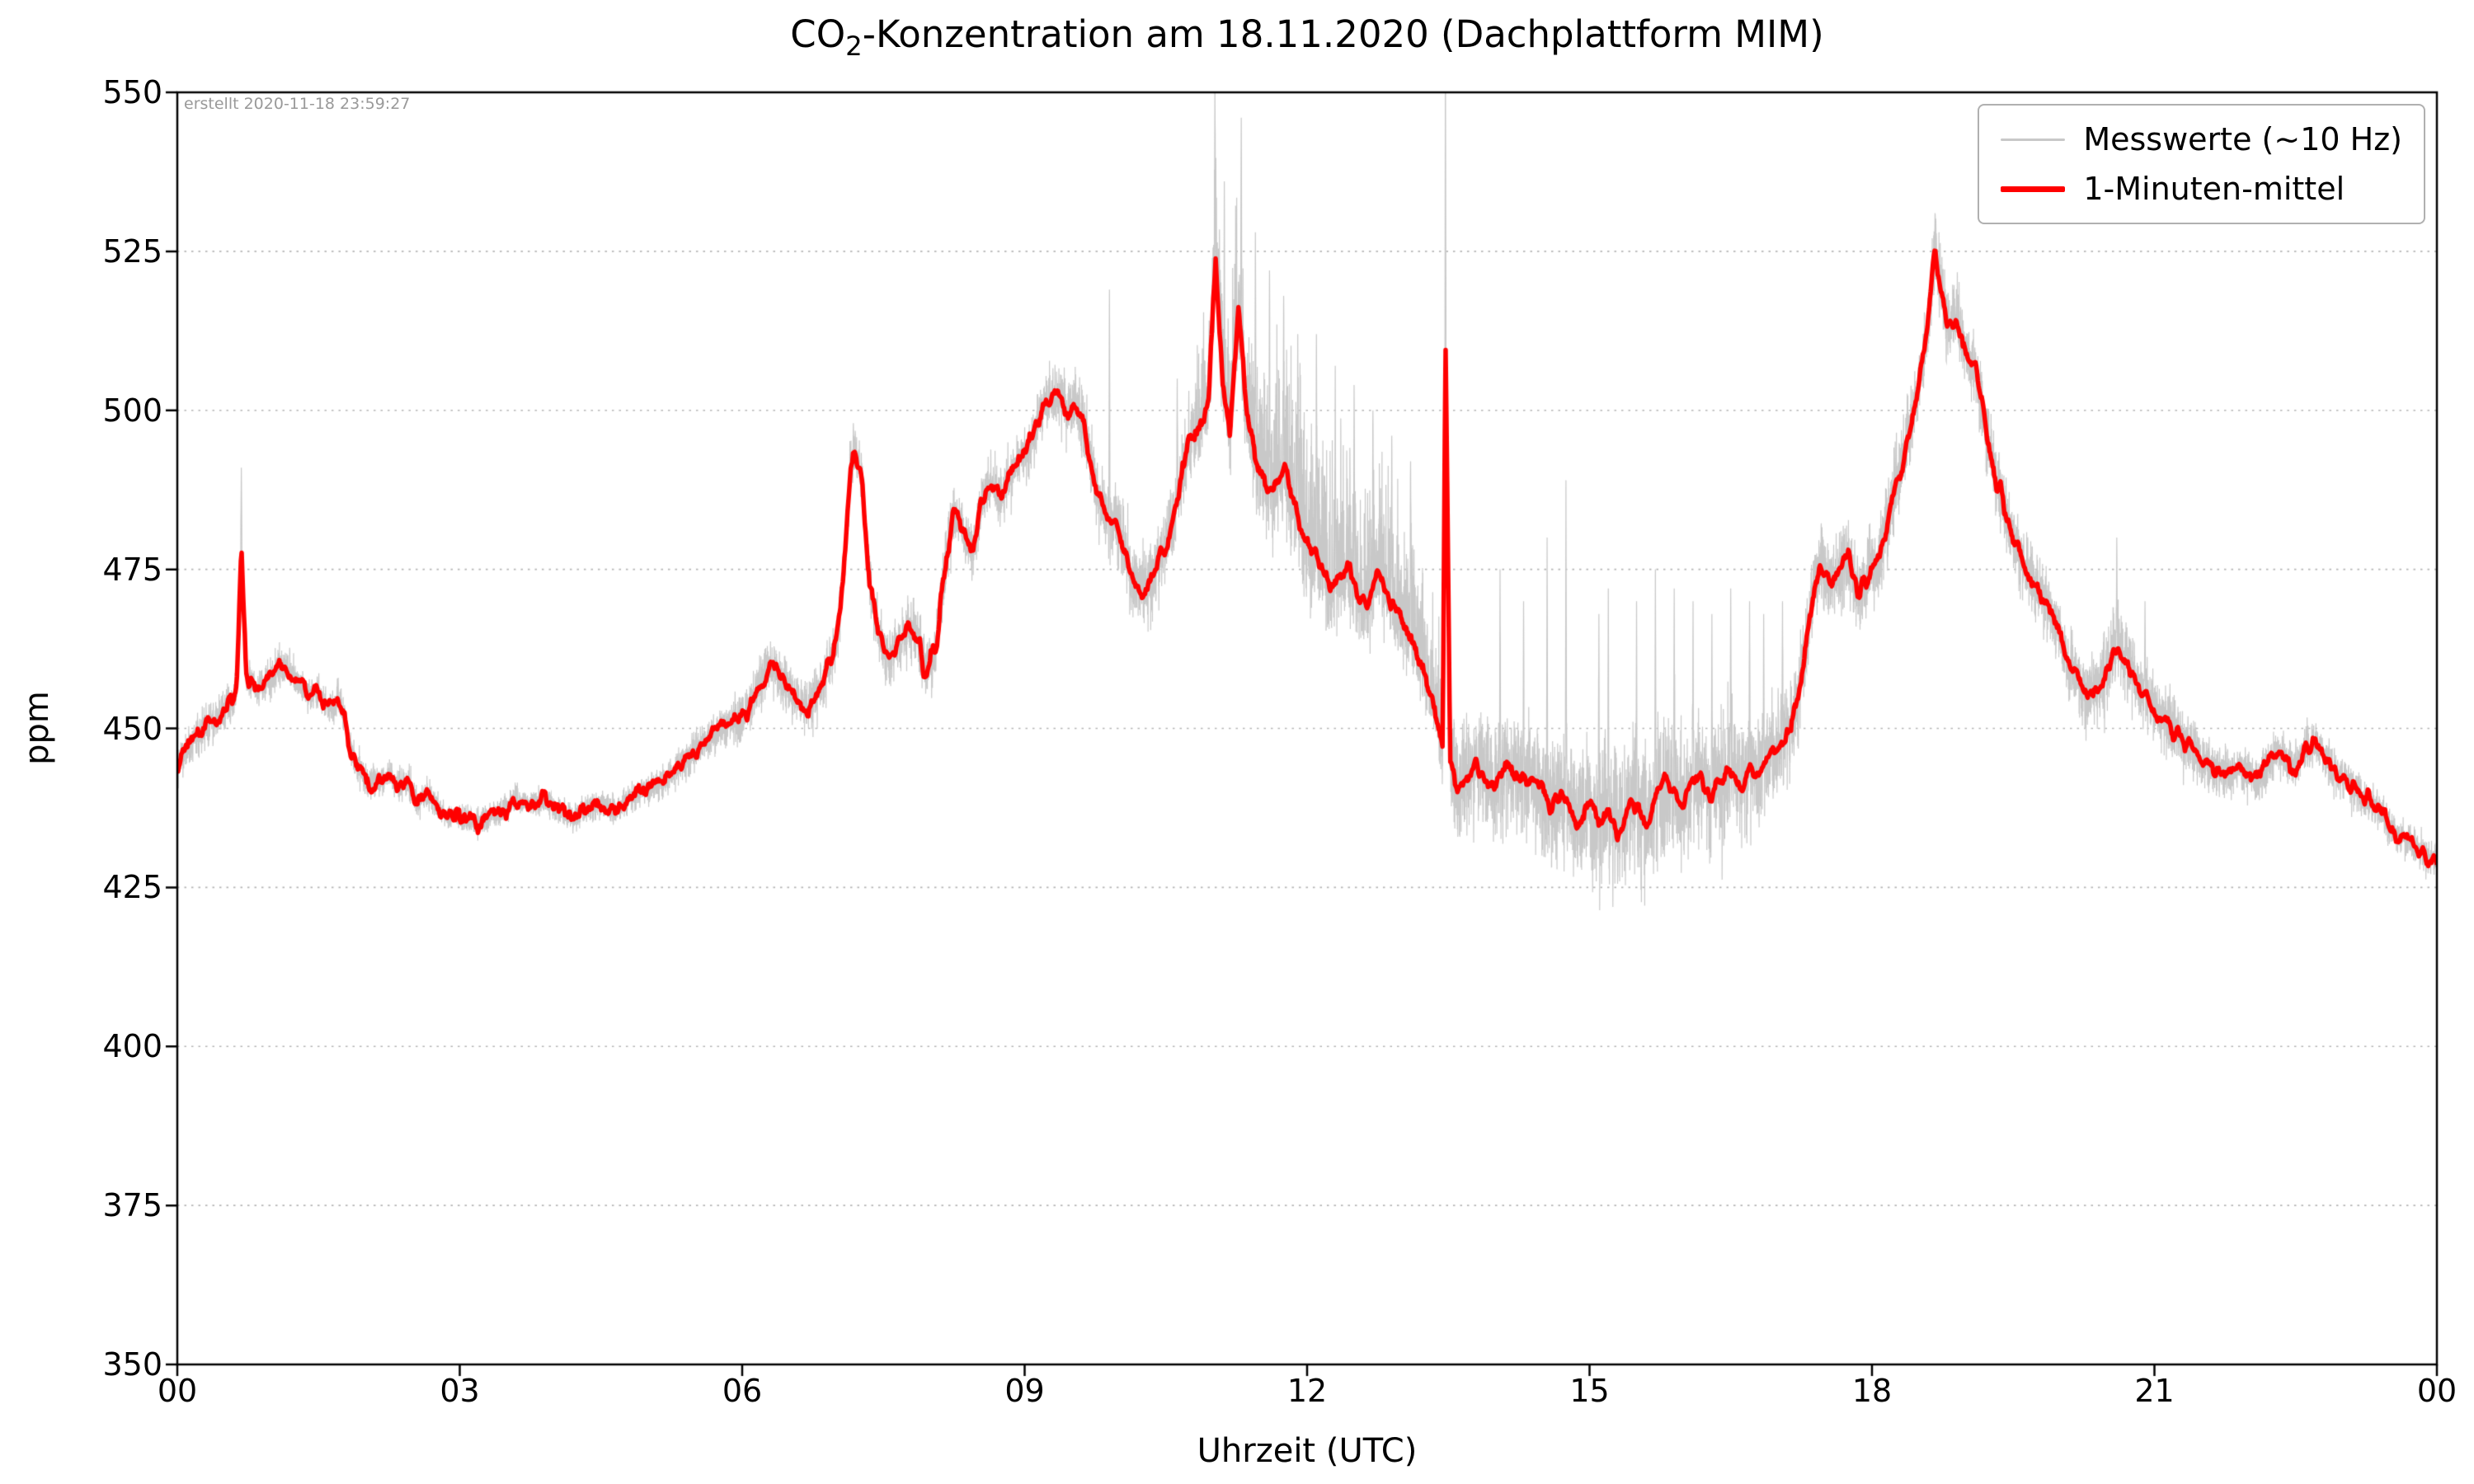 This screenshot has width=2474, height=1484. I want to click on legend-marker-mean, so click(2033, 189).